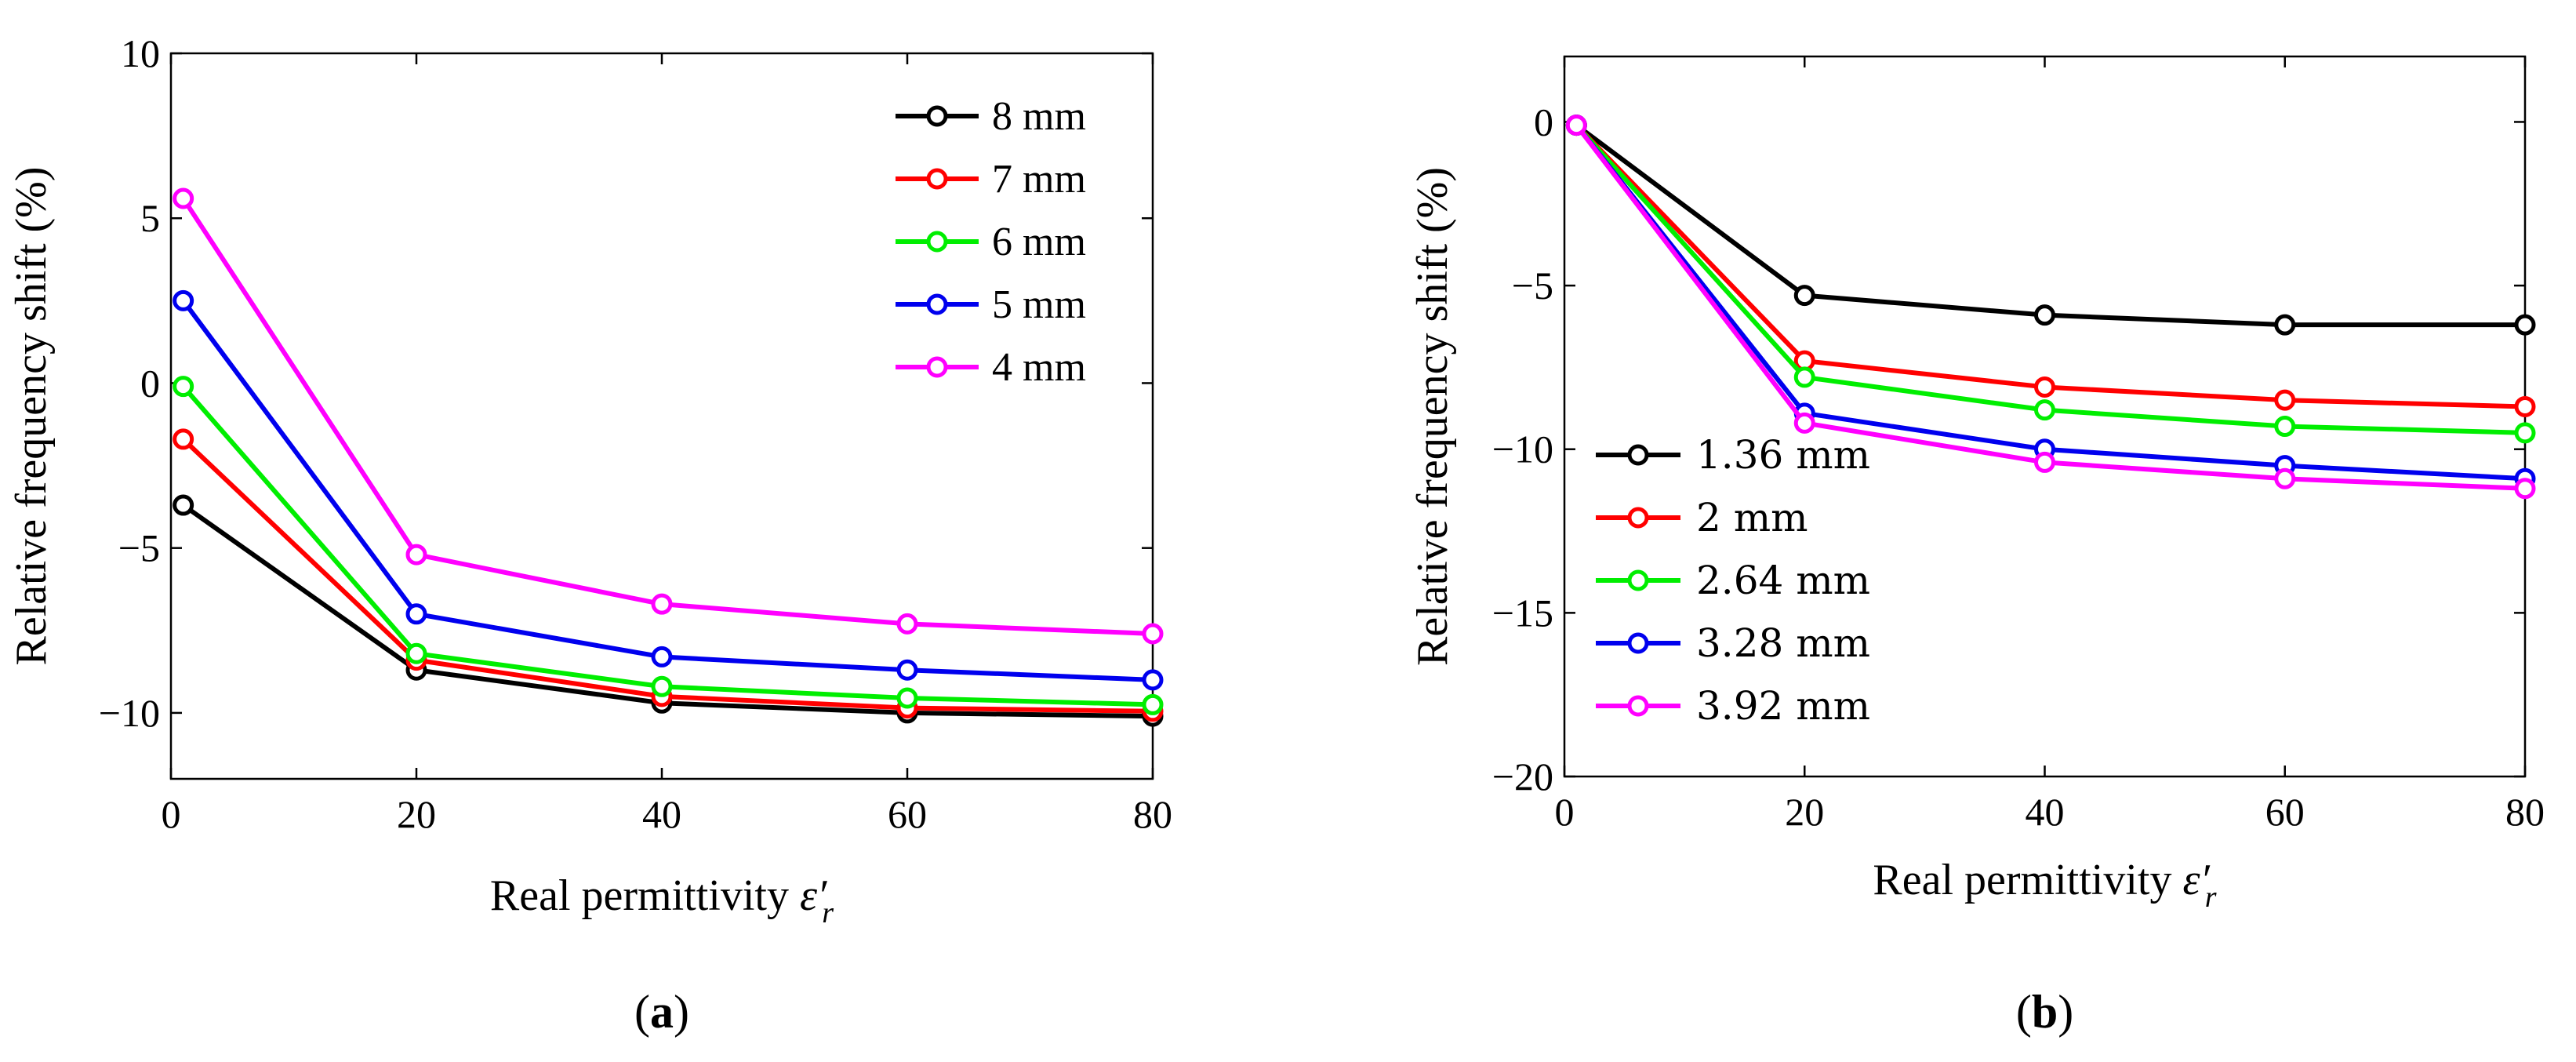 This screenshot has height=1062, width=2576. Describe the element at coordinates (139, 548) in the screenshot. I see `chart-a-ytick-label-5: −5` at that location.